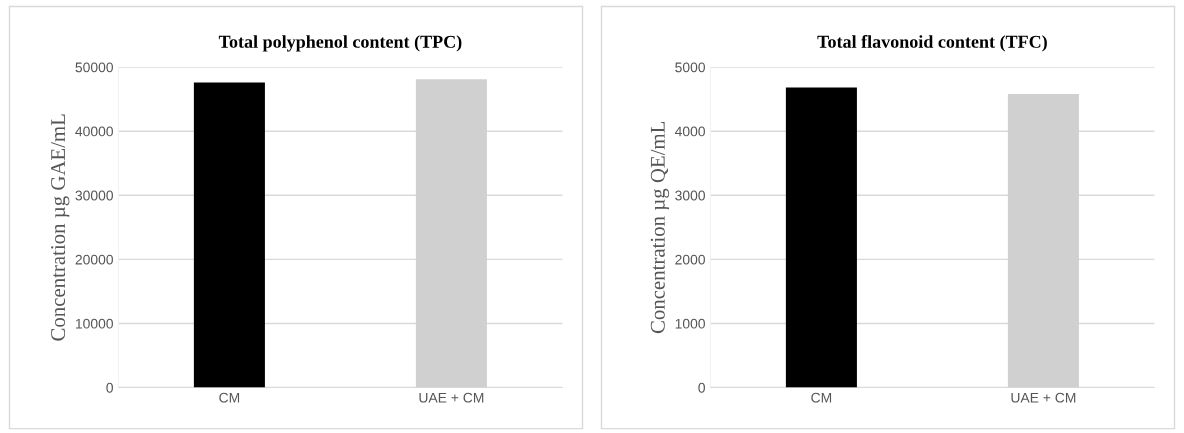 This screenshot has height=433, width=1184. Describe the element at coordinates (94, 323) in the screenshot. I see `y-tick-label: 10000` at that location.